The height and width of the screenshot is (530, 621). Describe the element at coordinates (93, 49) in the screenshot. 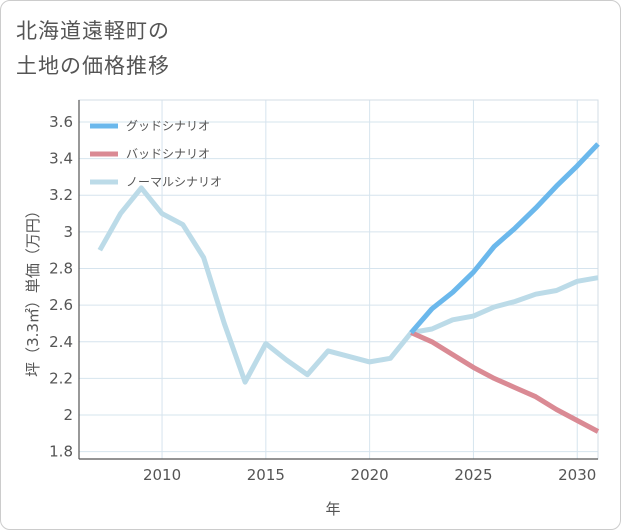

I see `chart-title: 北海道遠軽町の 土地の価格推移` at that location.